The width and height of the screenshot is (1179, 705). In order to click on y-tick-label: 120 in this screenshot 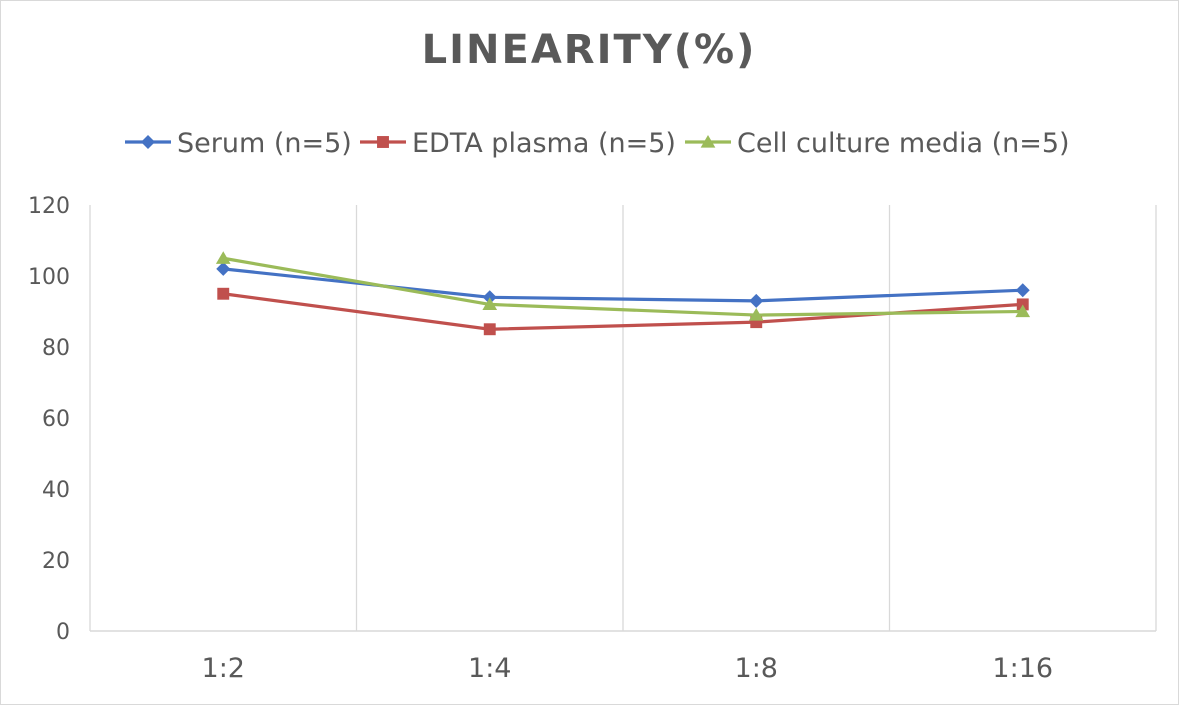, I will do `click(49, 206)`.